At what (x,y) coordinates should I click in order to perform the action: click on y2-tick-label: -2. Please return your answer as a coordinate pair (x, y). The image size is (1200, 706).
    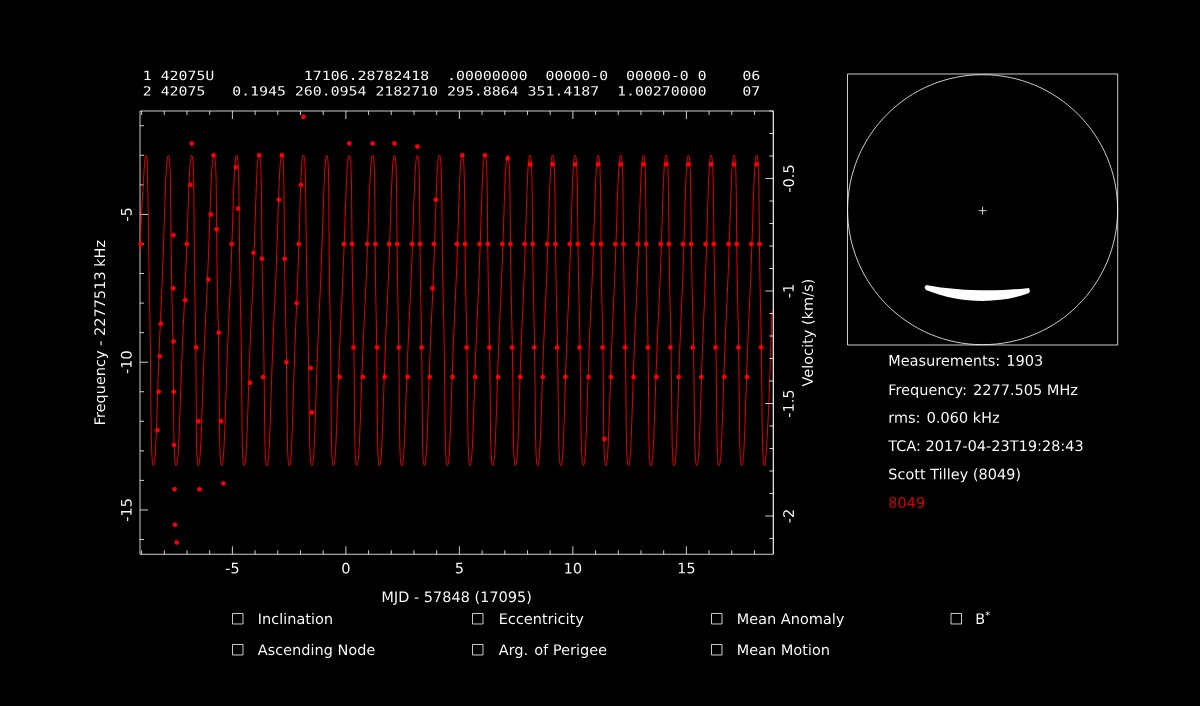
    Looking at the image, I should click on (788, 516).